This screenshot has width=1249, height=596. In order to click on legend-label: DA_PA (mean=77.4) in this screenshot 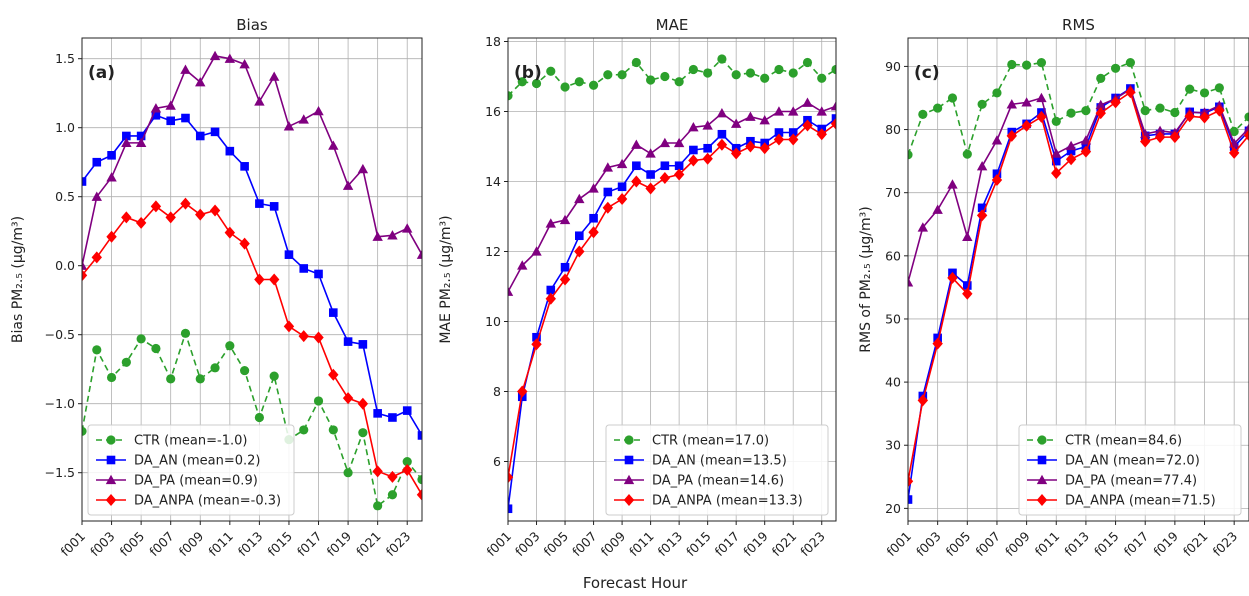, I will do `click(1131, 481)`.